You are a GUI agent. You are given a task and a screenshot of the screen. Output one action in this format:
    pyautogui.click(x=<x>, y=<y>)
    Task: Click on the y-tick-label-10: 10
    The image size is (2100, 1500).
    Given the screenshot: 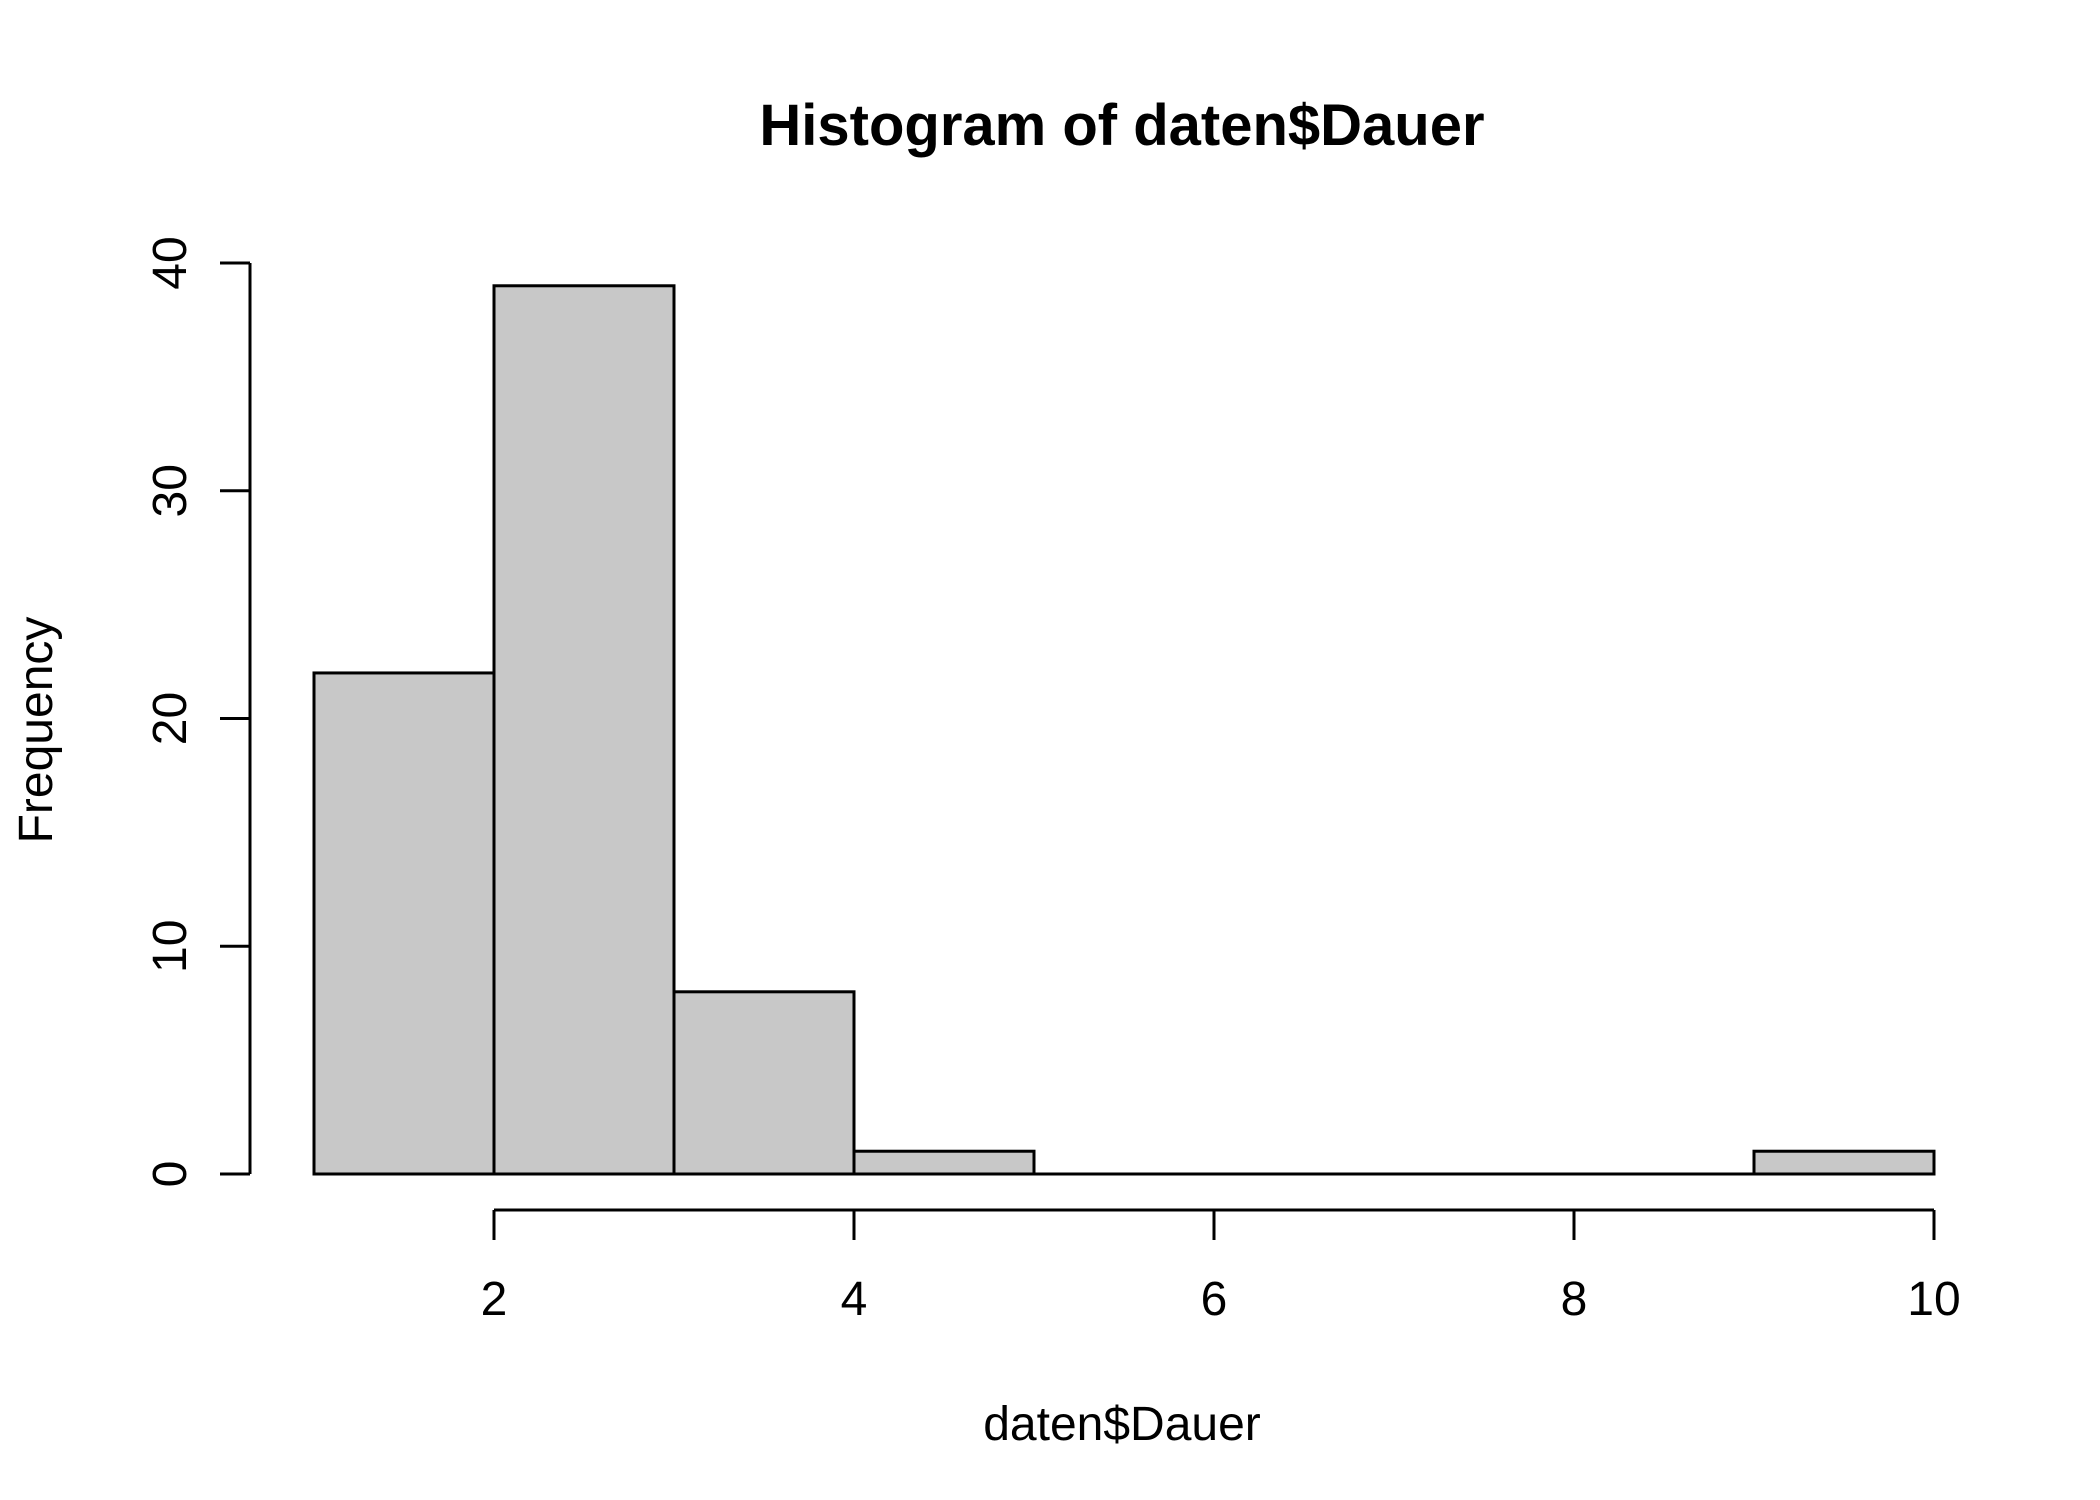 What is the action you would take?
    pyautogui.click(x=170, y=946)
    